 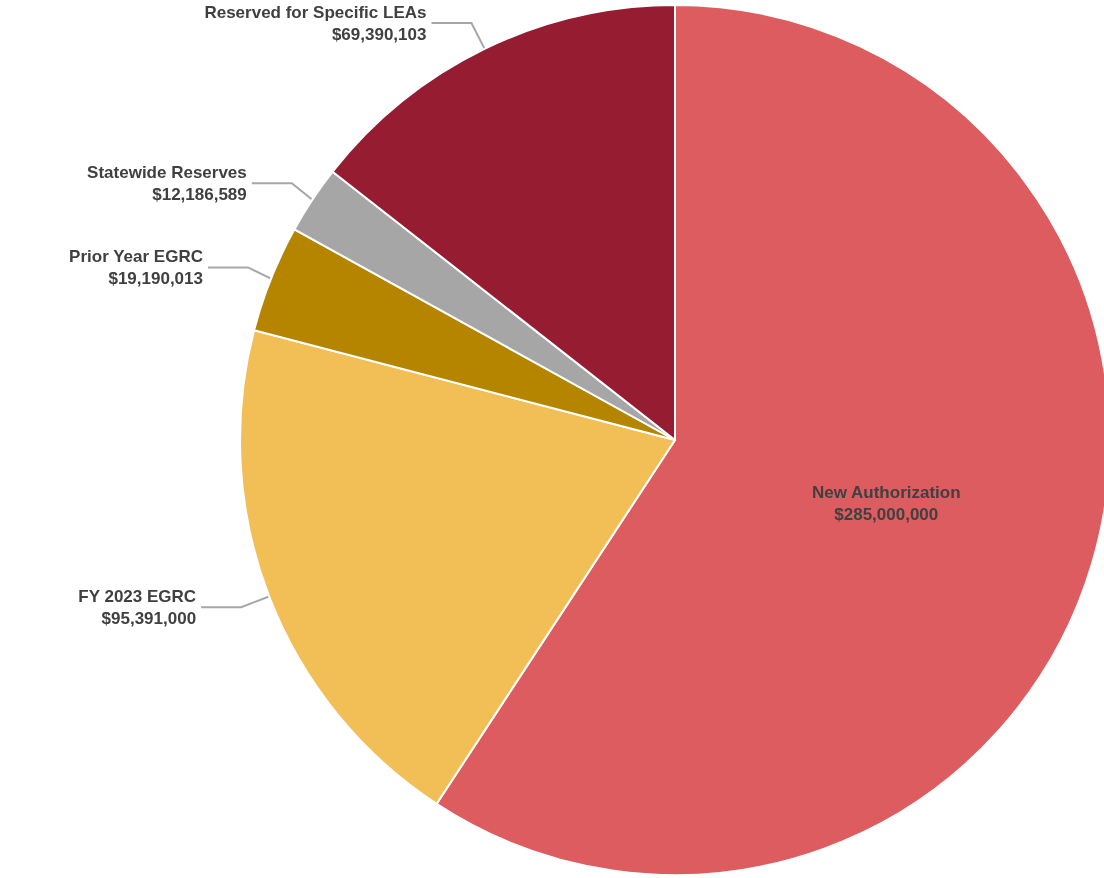 What do you see at coordinates (379, 34) in the screenshot?
I see `data-label: $69,390,103` at bounding box center [379, 34].